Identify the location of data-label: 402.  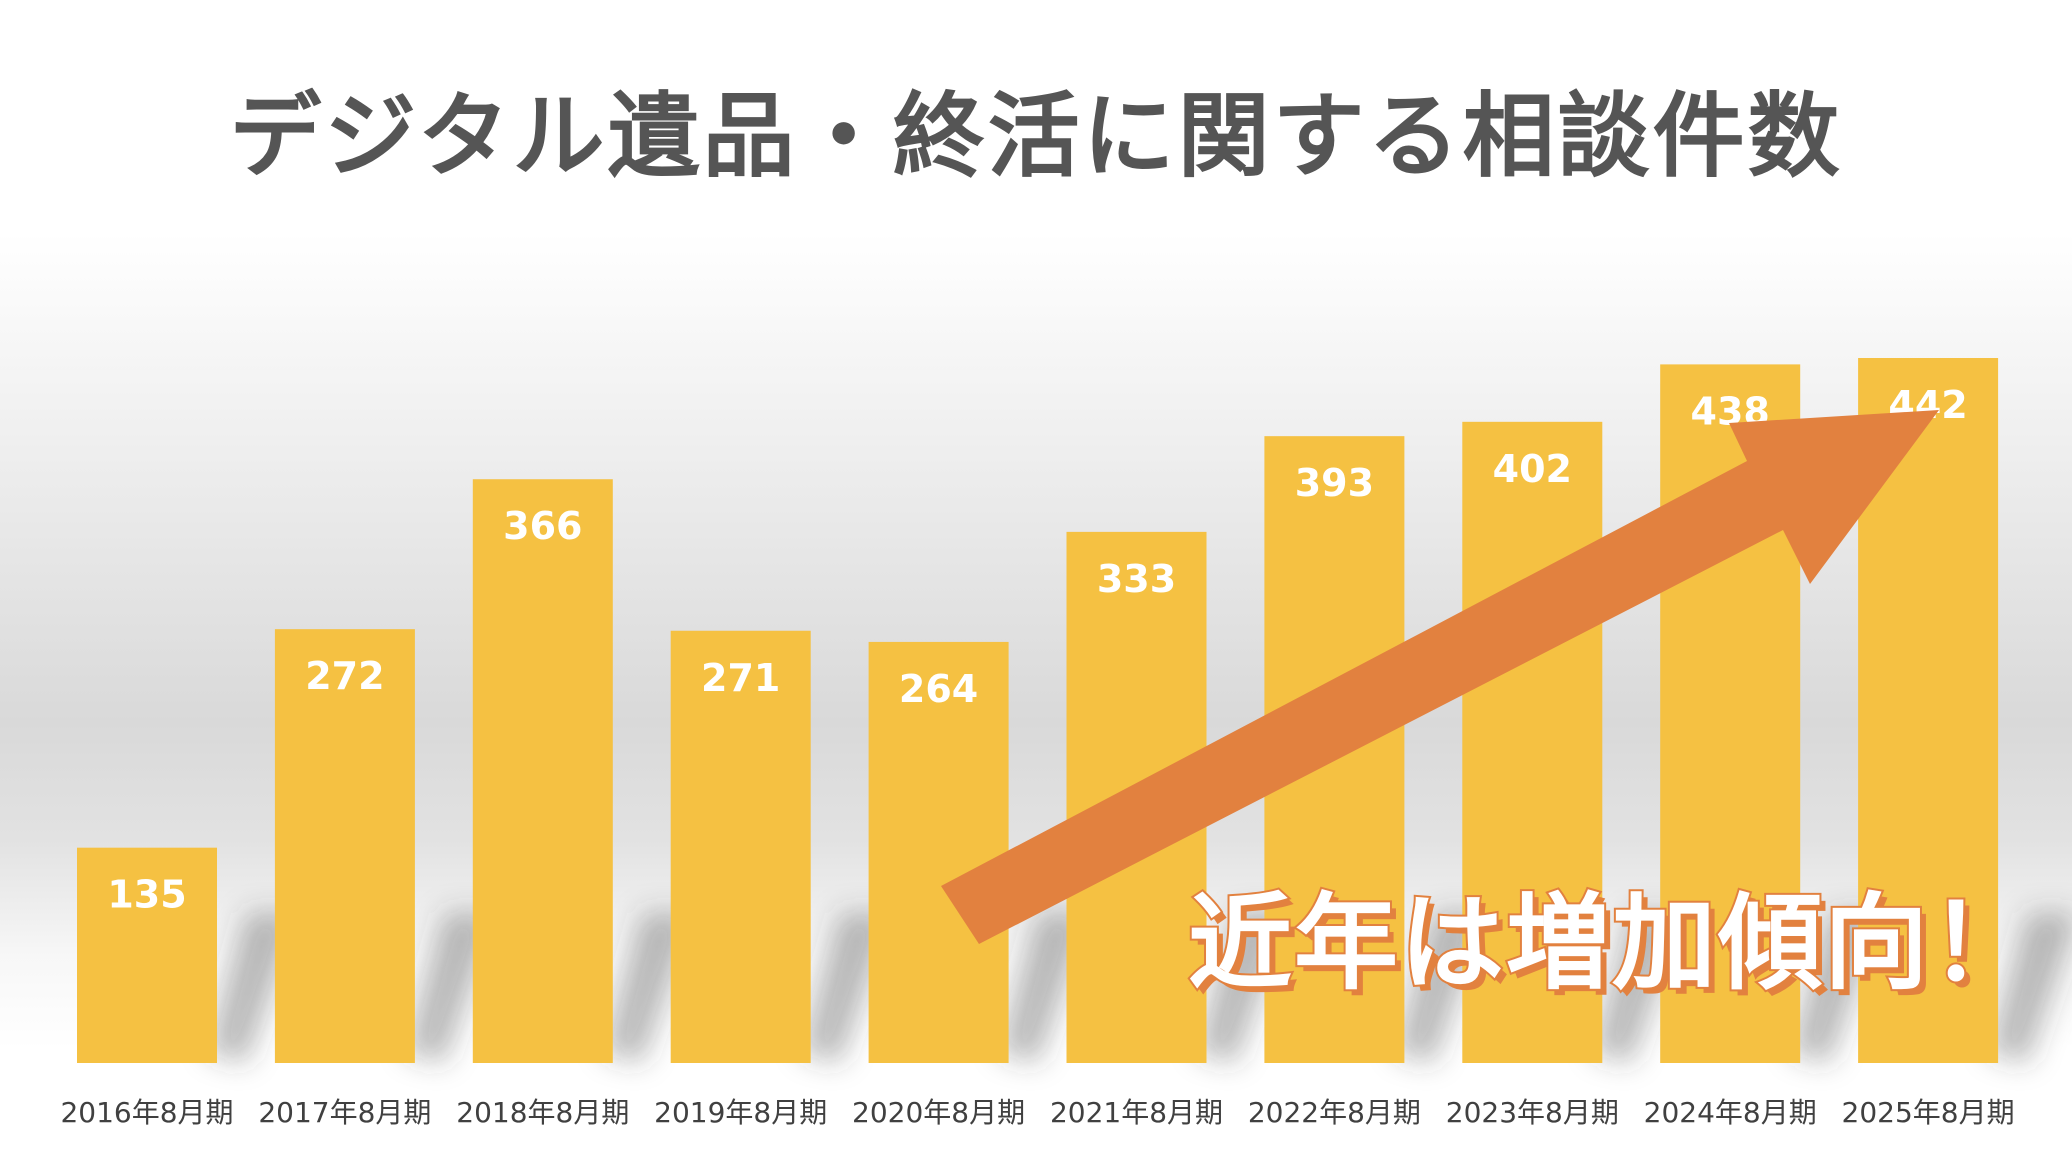
(1532, 469).